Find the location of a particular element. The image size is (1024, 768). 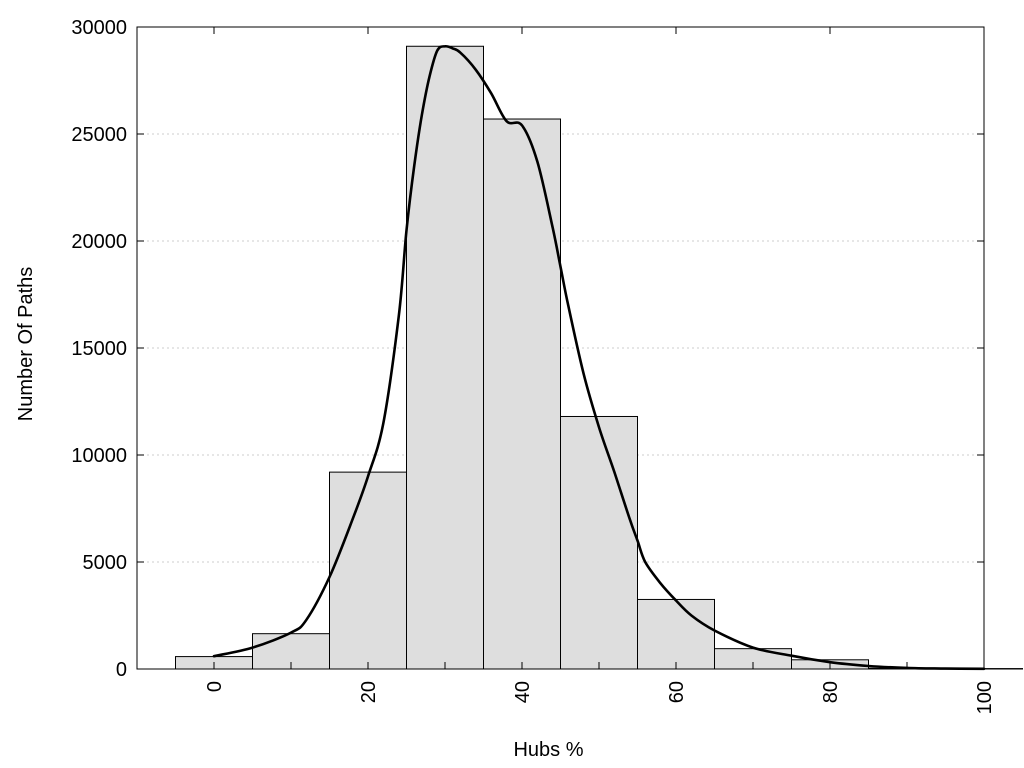

y-axis-label: Number Of Paths is located at coordinates (26, 344).